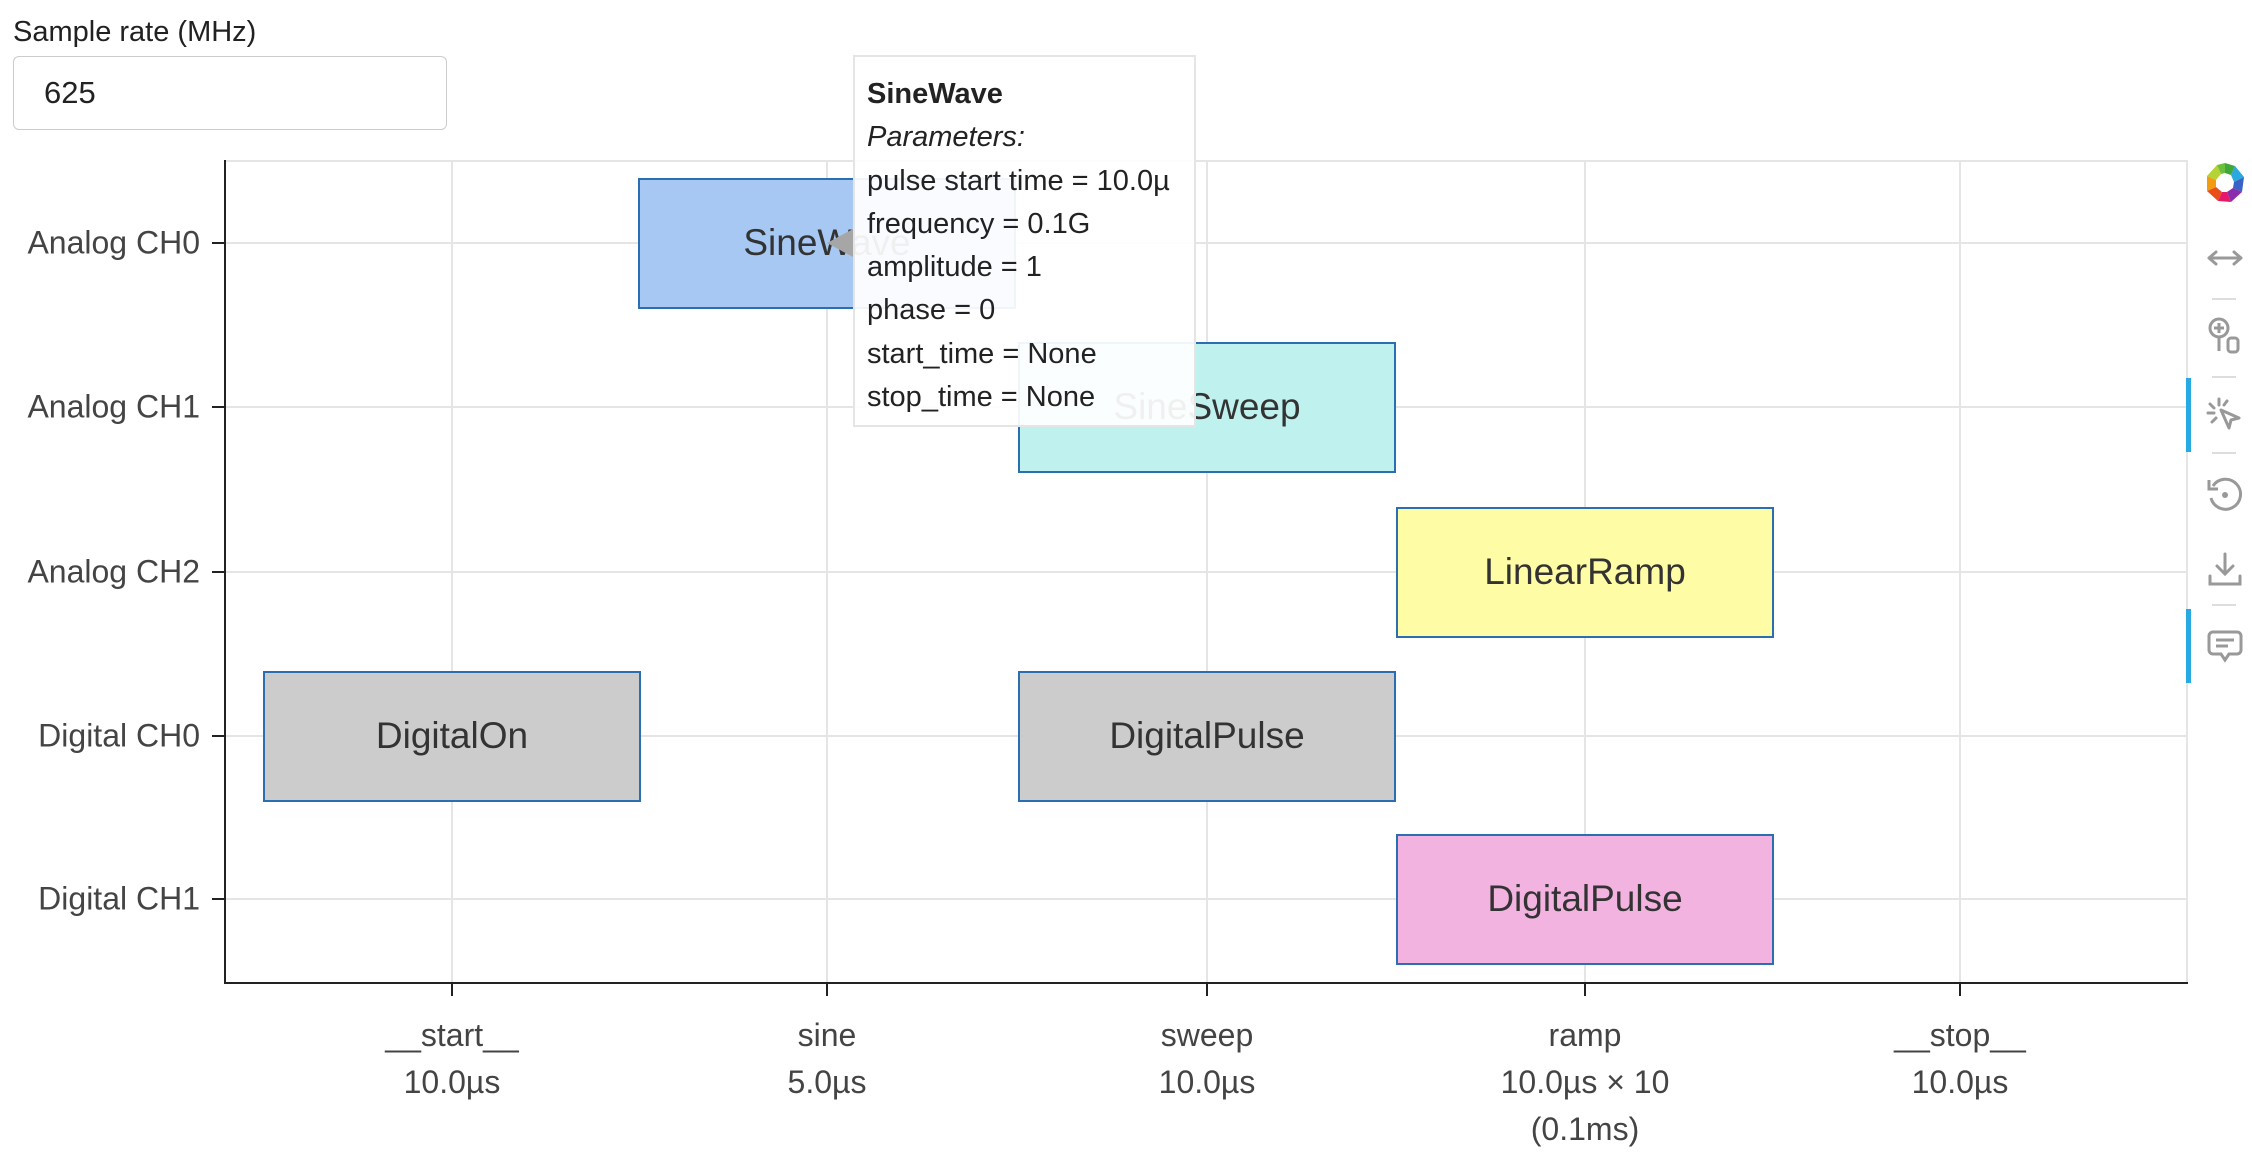  I want to click on segment-label: __start__ 10.0µs, so click(451, 1059).